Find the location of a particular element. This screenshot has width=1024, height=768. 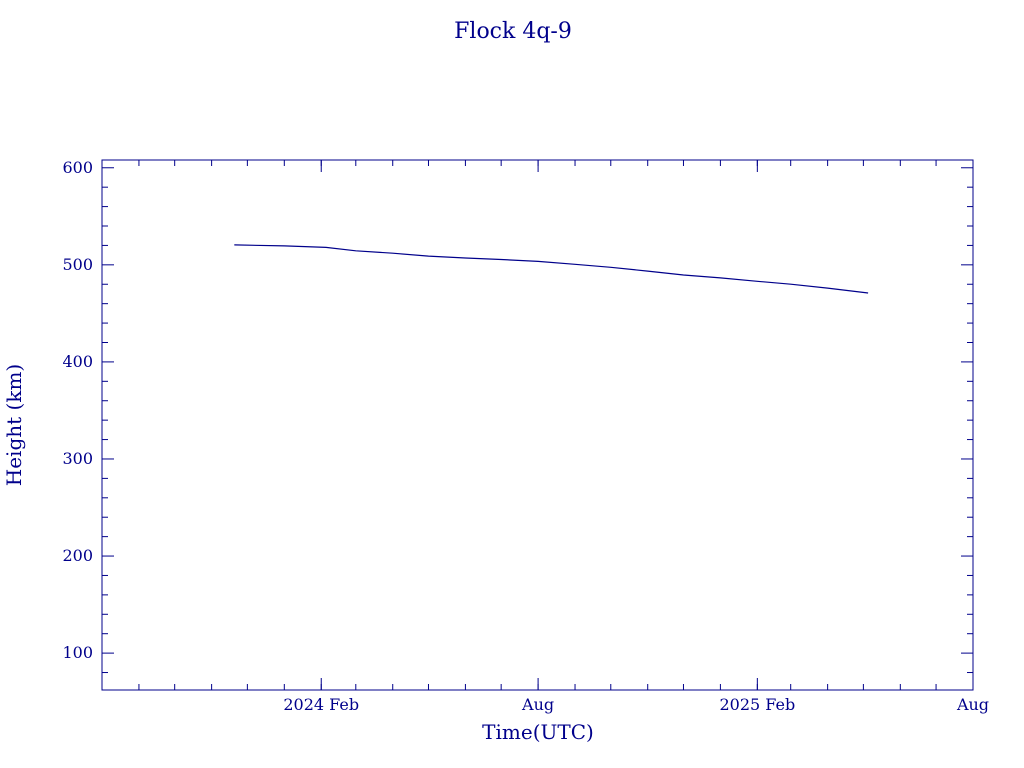

y-tick-label: 400 is located at coordinates (77, 361).